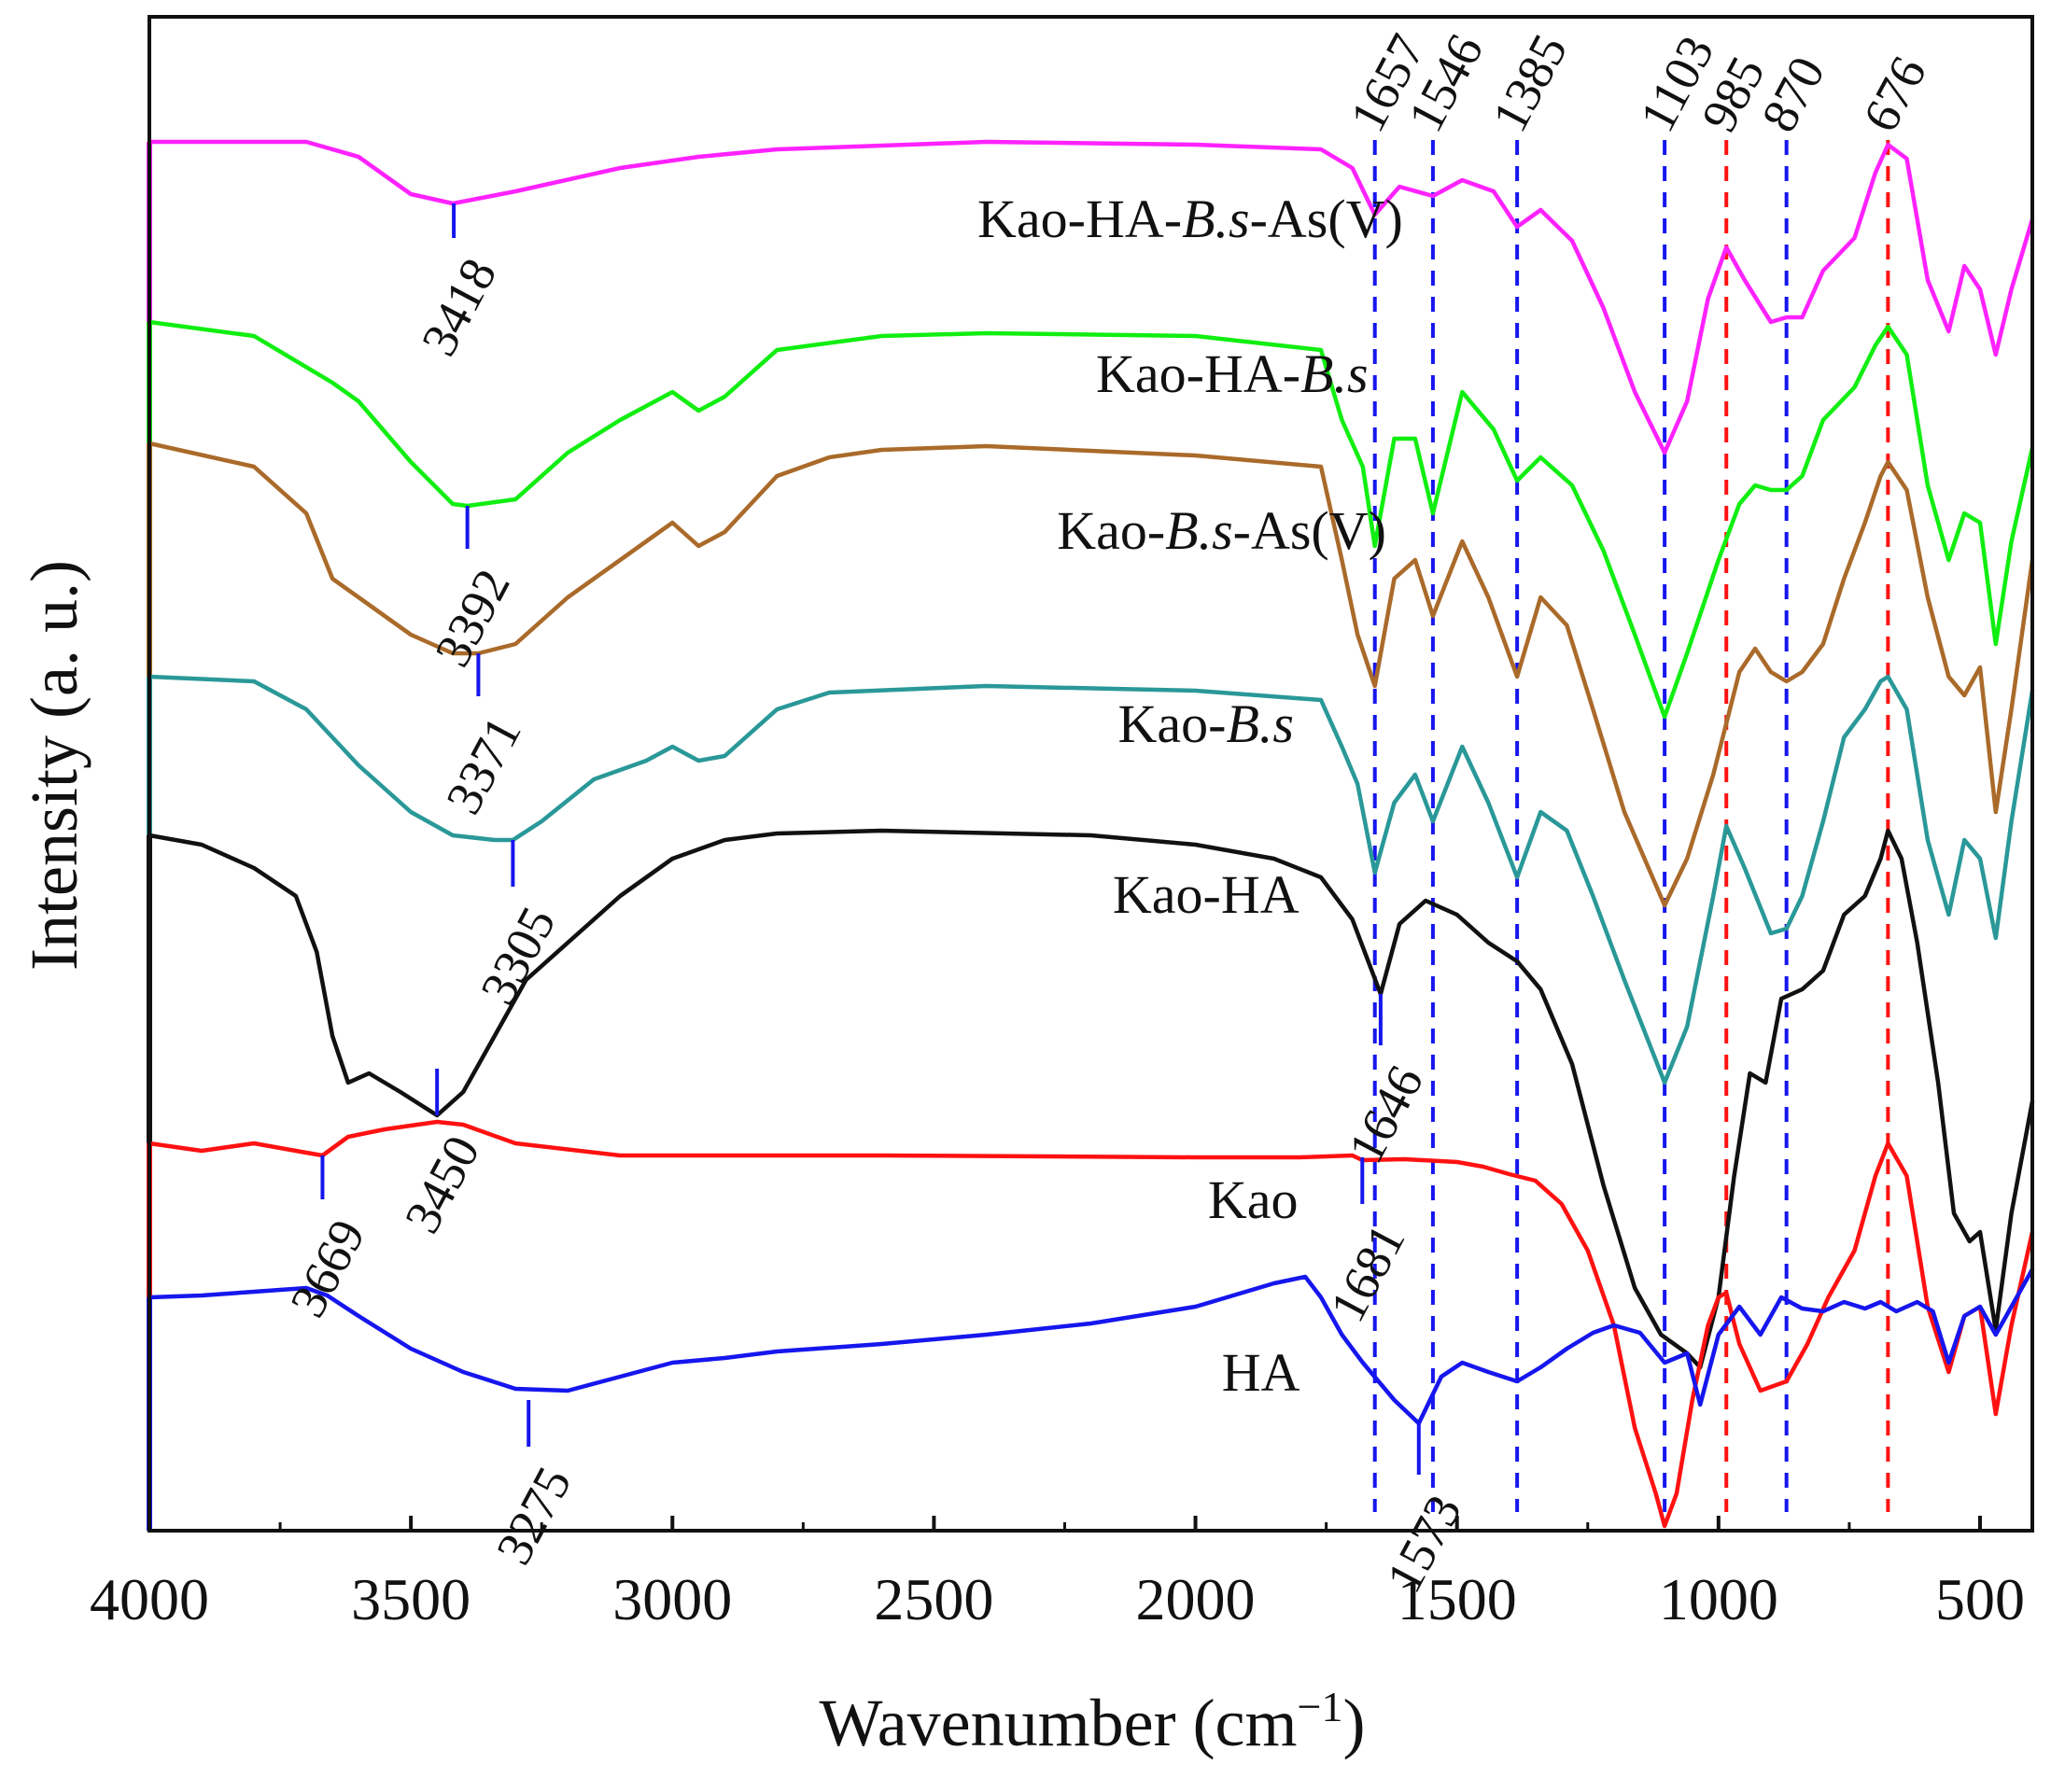 This screenshot has height=1792, width=2051. What do you see at coordinates (1190, 219) in the screenshot?
I see `series-label-1: Kao-HA-B.s-As(V)` at bounding box center [1190, 219].